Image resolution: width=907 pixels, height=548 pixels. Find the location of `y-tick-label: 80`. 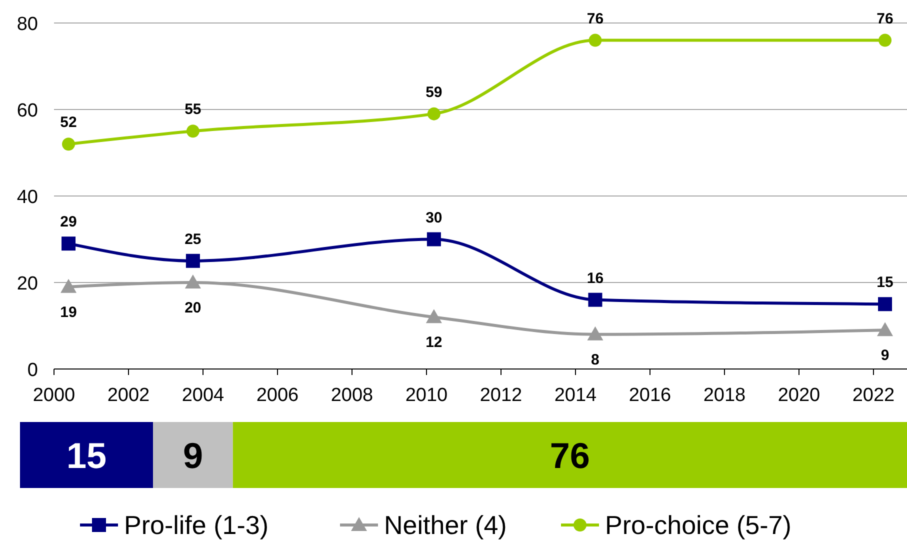

y-tick-label: 80 is located at coordinates (27, 24).